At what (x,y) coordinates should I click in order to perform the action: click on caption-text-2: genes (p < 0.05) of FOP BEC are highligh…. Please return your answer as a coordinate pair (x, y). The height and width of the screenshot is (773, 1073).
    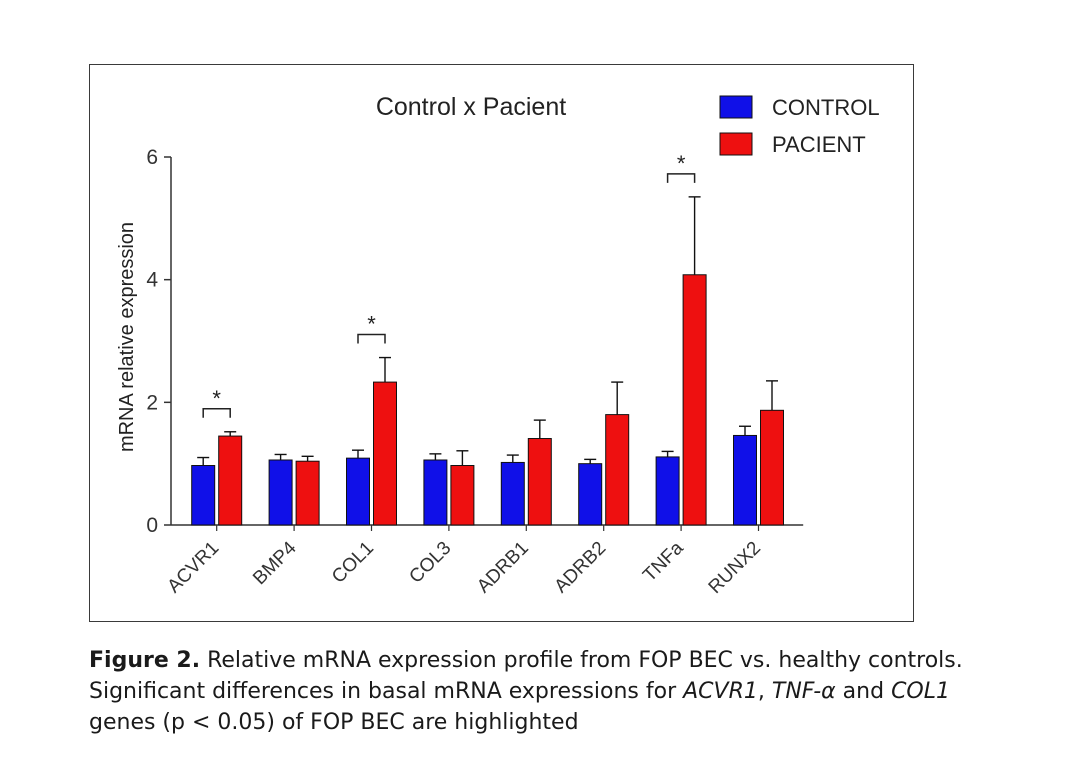
    Looking at the image, I should click on (334, 722).